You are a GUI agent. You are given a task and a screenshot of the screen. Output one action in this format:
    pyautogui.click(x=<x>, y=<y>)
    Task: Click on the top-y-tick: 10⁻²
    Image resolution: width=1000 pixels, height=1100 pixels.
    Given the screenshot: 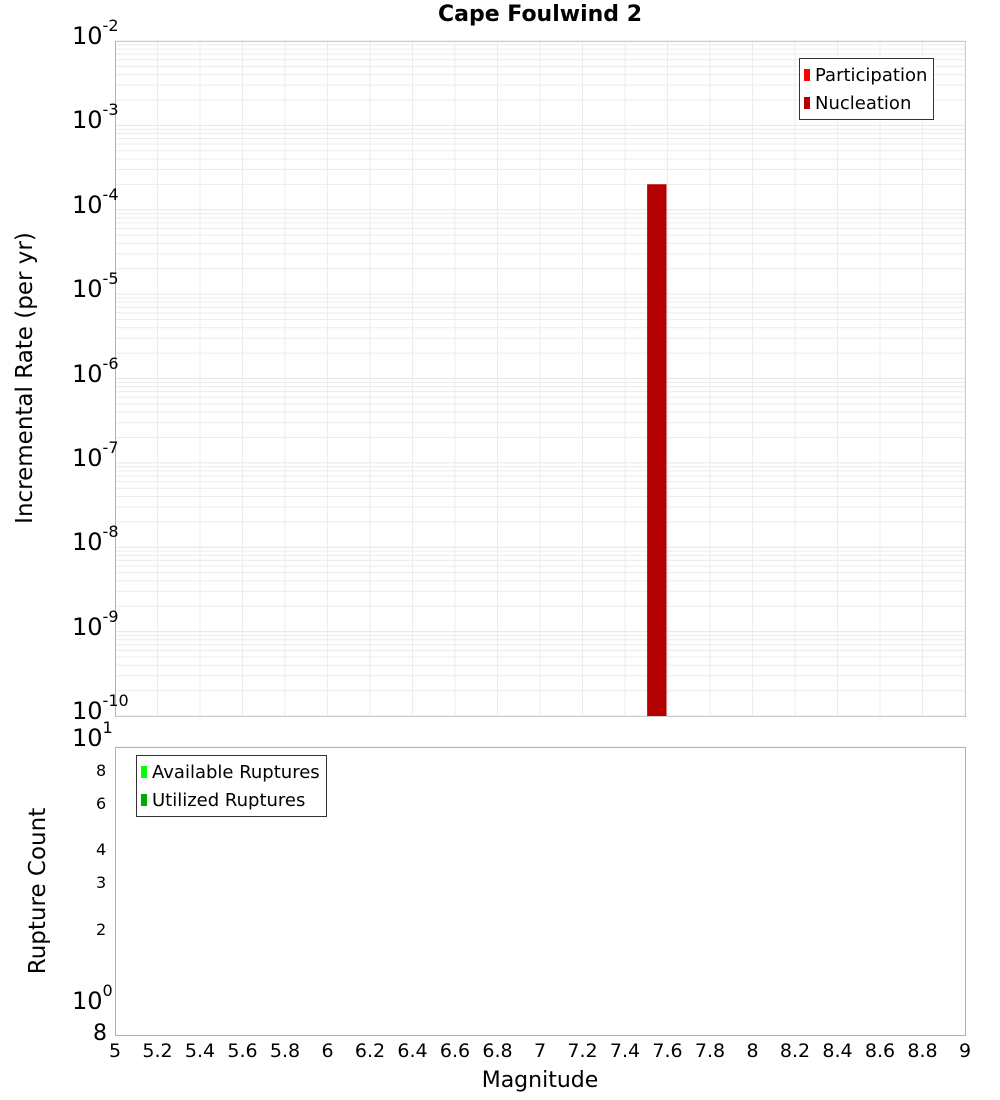 What is the action you would take?
    pyautogui.click(x=95, y=33)
    